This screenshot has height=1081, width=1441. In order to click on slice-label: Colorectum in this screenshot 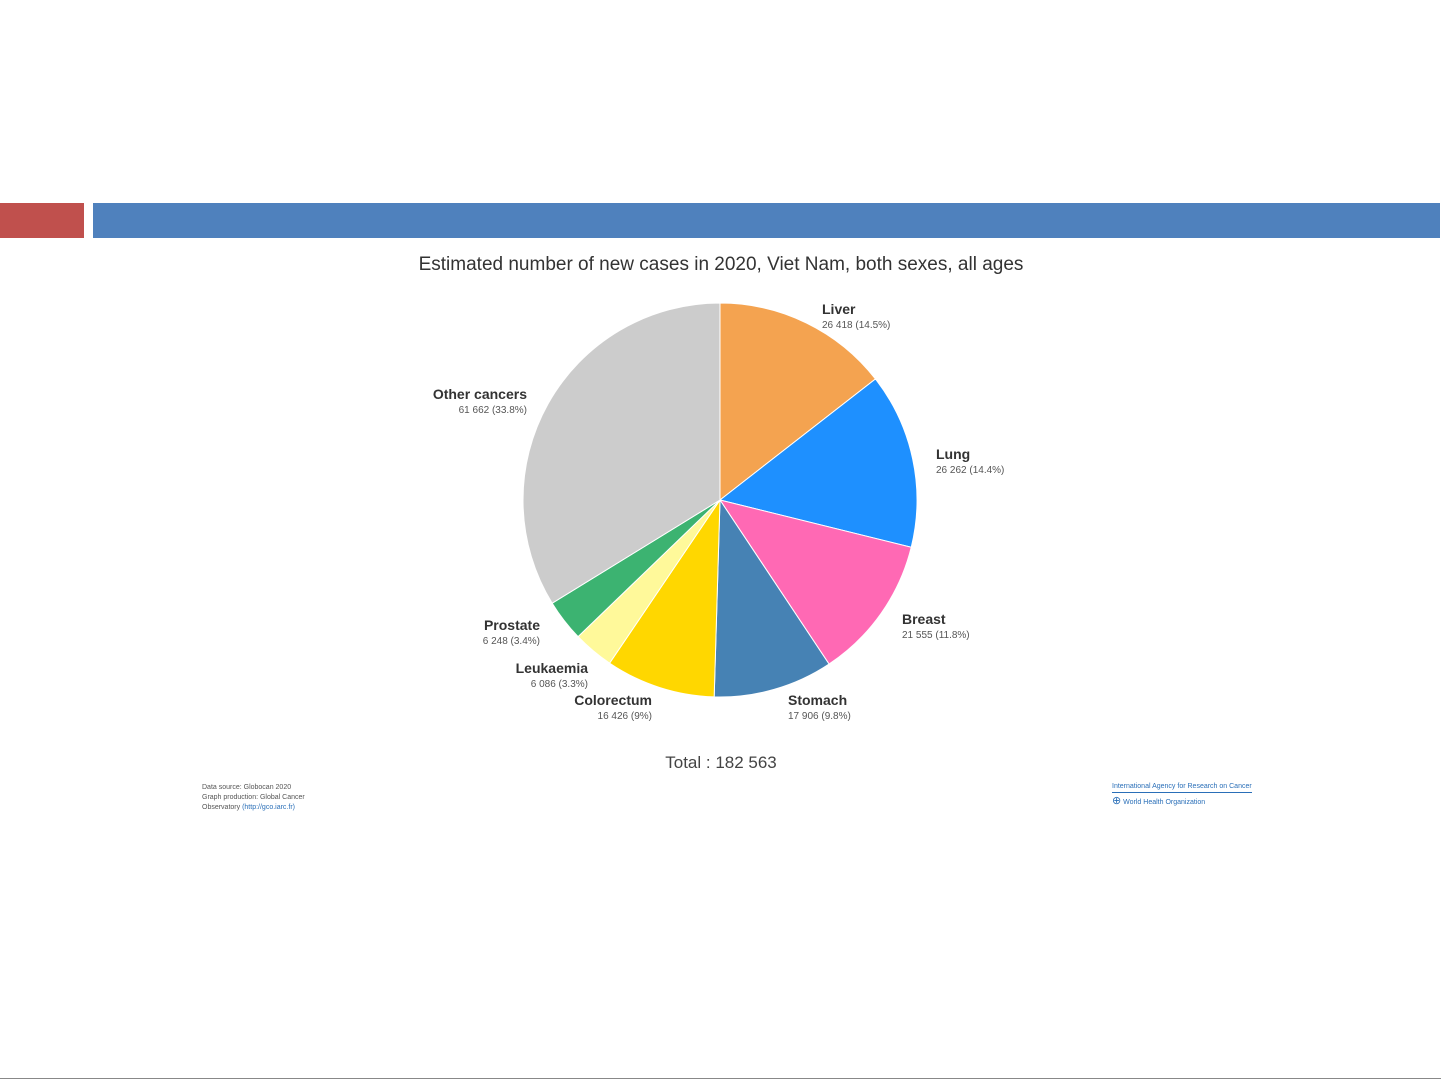, I will do `click(613, 700)`.